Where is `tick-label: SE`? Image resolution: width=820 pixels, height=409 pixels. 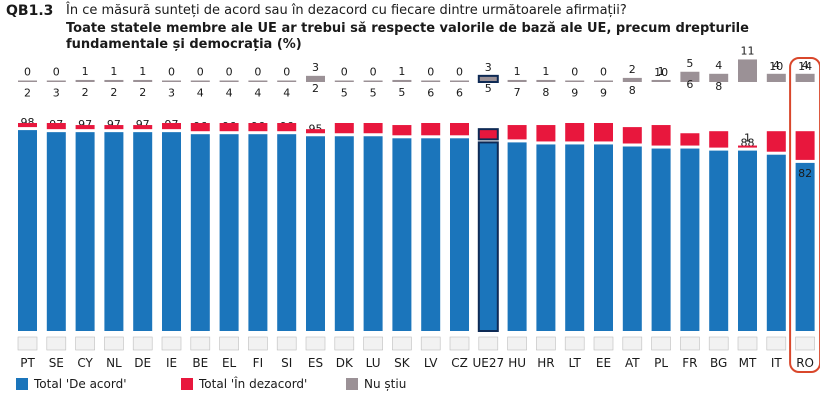
tick-label: SE is located at coordinates (56, 363).